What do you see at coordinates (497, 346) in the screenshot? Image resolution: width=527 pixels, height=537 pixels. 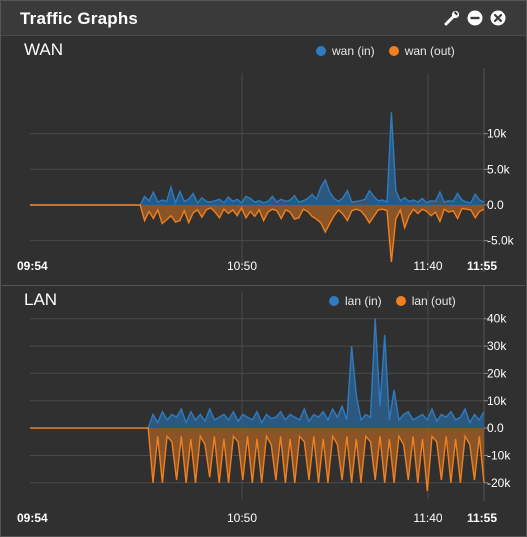 I see `y-tick-label: 30k` at bounding box center [497, 346].